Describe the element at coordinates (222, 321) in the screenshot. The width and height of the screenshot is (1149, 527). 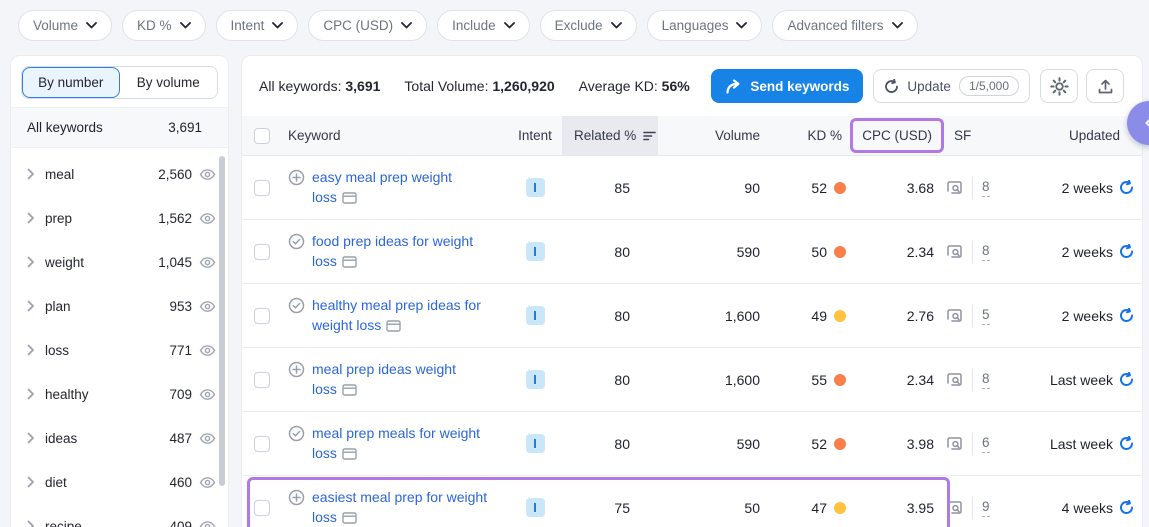
I see `sidebar-scrollbar-thumb` at that location.